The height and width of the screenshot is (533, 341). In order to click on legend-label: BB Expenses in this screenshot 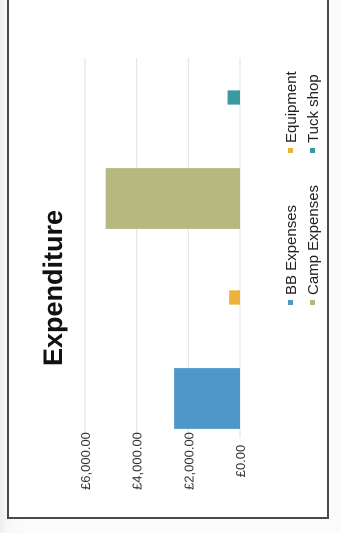, I will do `click(291, 250)`.